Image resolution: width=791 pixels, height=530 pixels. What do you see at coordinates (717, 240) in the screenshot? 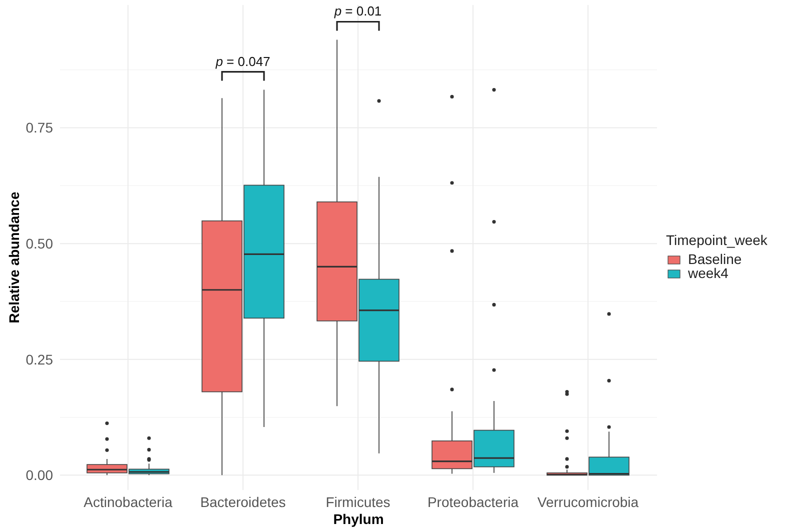
I see `legend-title: Timepoint_week` at bounding box center [717, 240].